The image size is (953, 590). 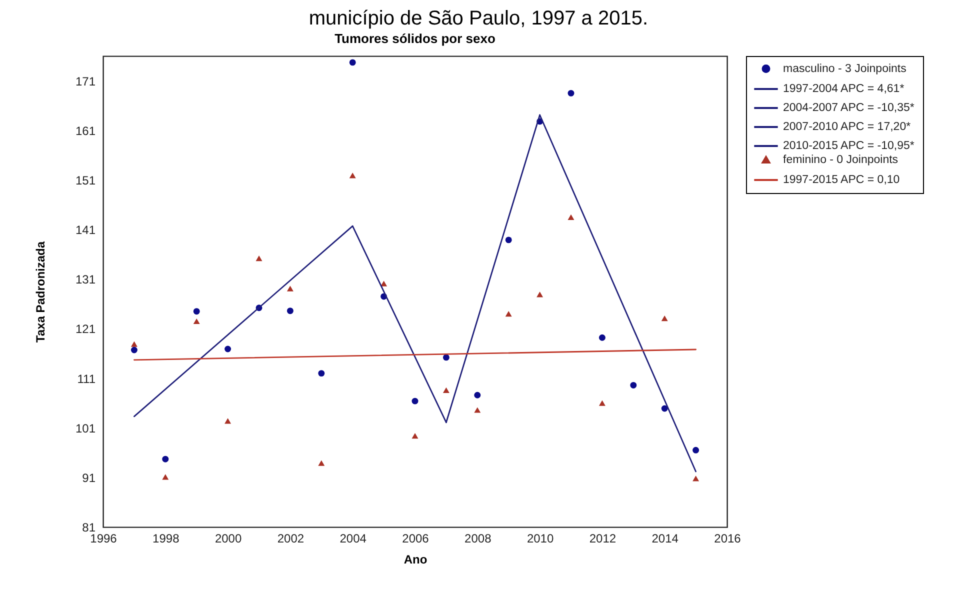 I want to click on x-tick-label: 2006, so click(x=416, y=539).